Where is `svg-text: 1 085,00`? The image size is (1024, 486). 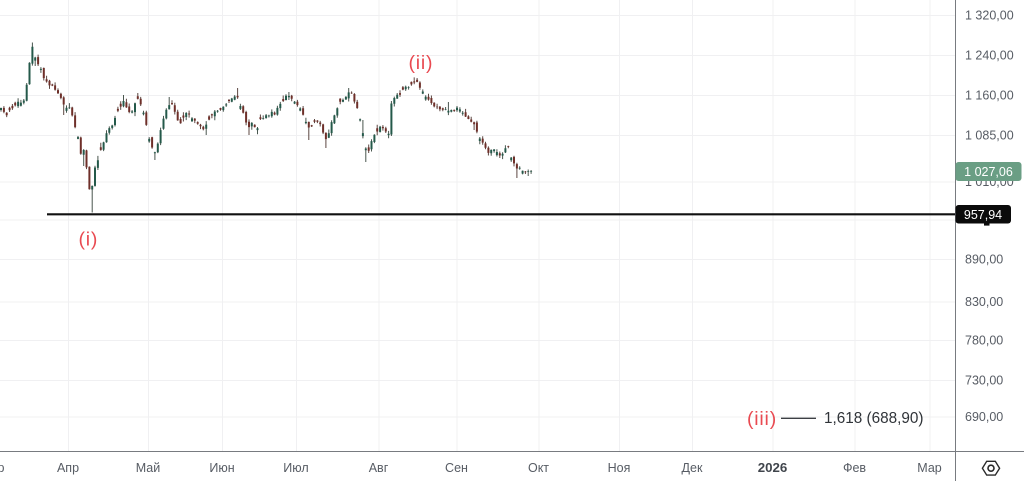 svg-text: 1 085,00 is located at coordinates (989, 136).